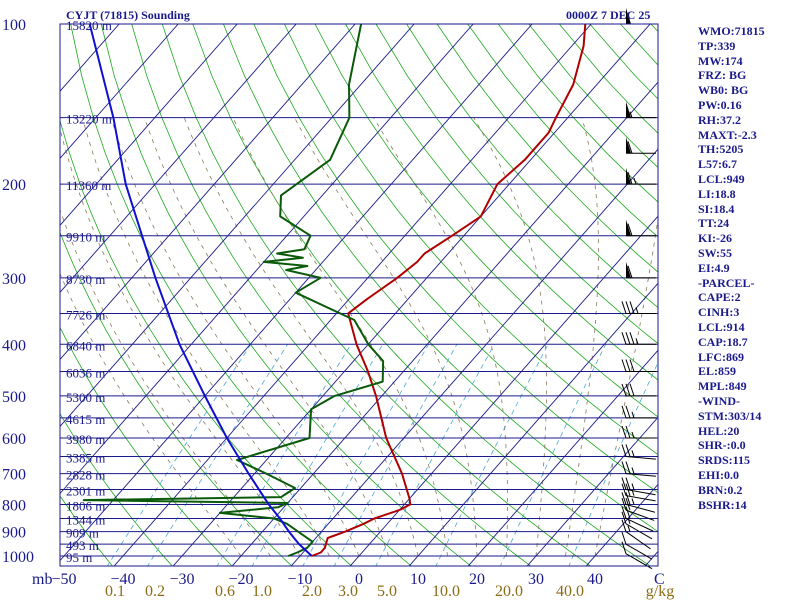  What do you see at coordinates (240, 579) in the screenshot?
I see `temperature-tick-label: −20` at bounding box center [240, 579].